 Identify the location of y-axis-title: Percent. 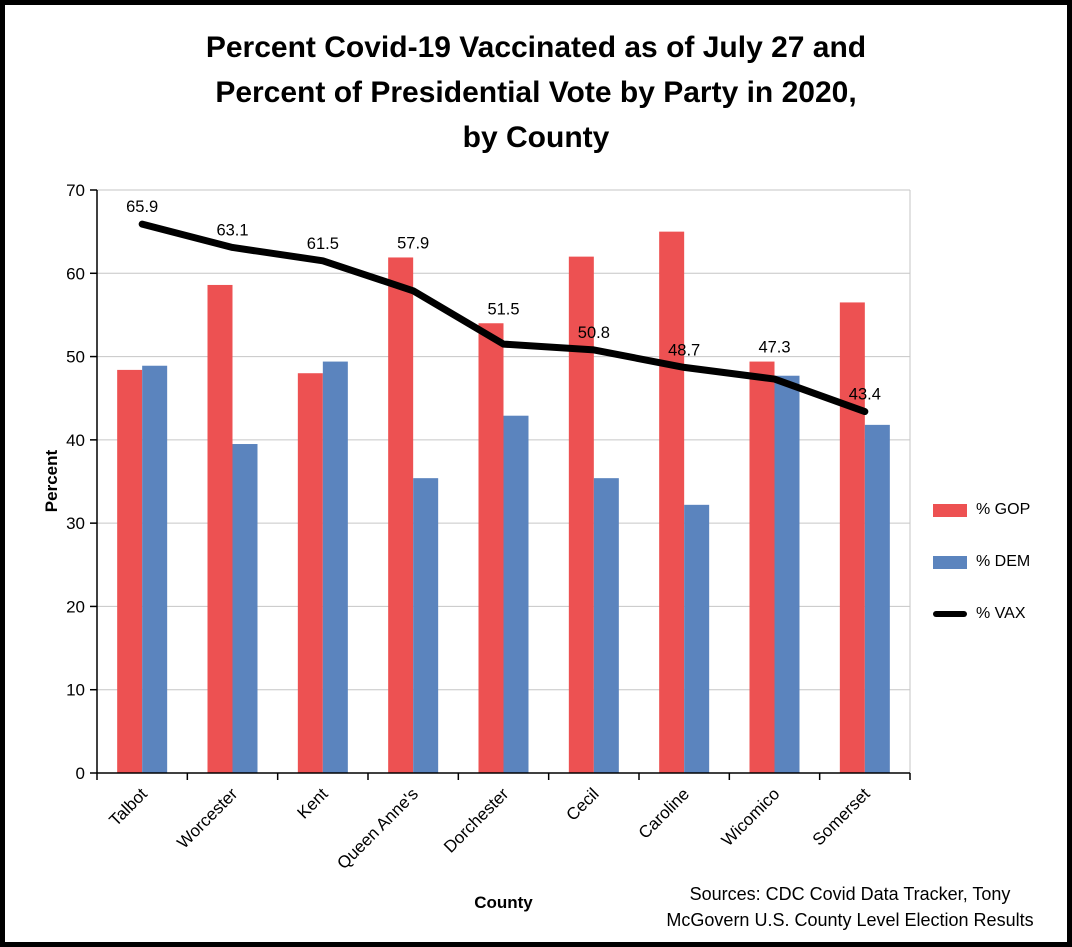
(51, 481).